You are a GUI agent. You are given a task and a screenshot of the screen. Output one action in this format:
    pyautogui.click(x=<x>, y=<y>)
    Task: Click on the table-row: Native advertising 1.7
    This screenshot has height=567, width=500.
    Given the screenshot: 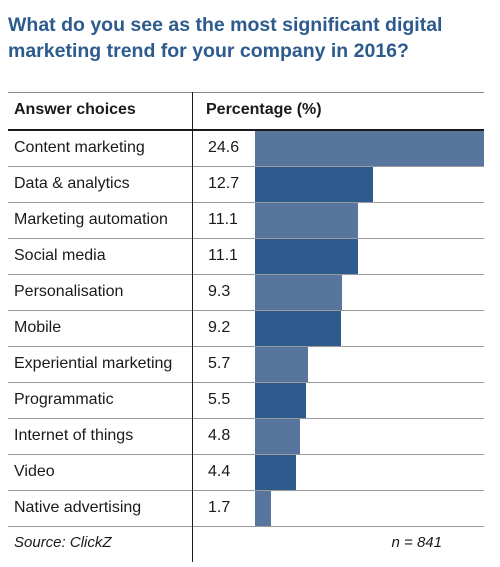 What is the action you would take?
    pyautogui.click(x=246, y=509)
    